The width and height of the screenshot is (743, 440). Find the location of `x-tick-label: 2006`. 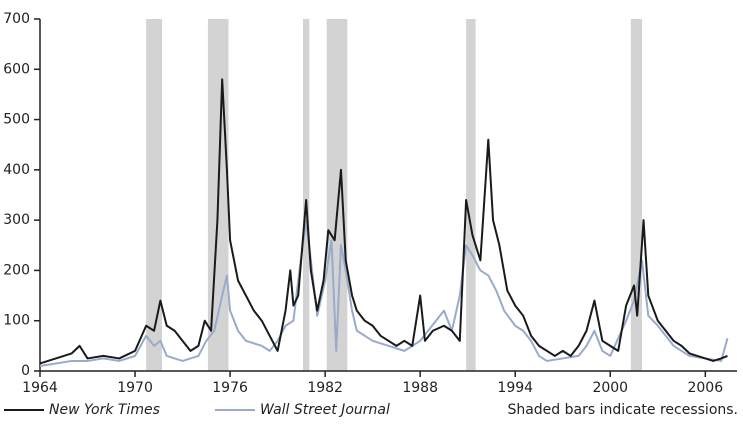

x-tick-label: 2006 is located at coordinates (705, 388).